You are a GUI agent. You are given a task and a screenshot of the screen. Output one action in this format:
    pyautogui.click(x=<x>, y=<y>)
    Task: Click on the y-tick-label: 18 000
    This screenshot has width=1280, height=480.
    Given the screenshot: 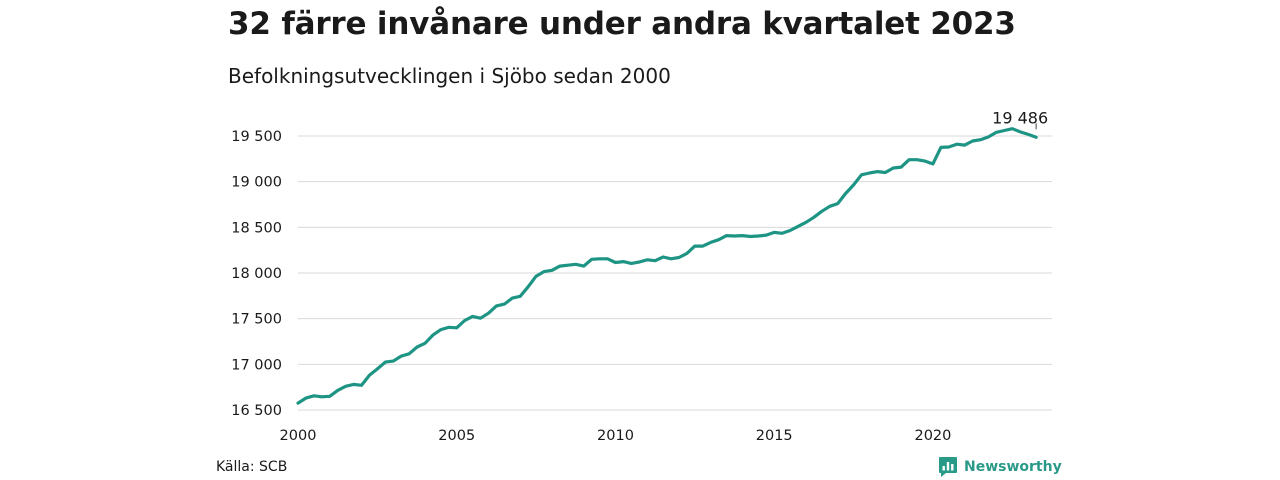 What is the action you would take?
    pyautogui.click(x=256, y=274)
    